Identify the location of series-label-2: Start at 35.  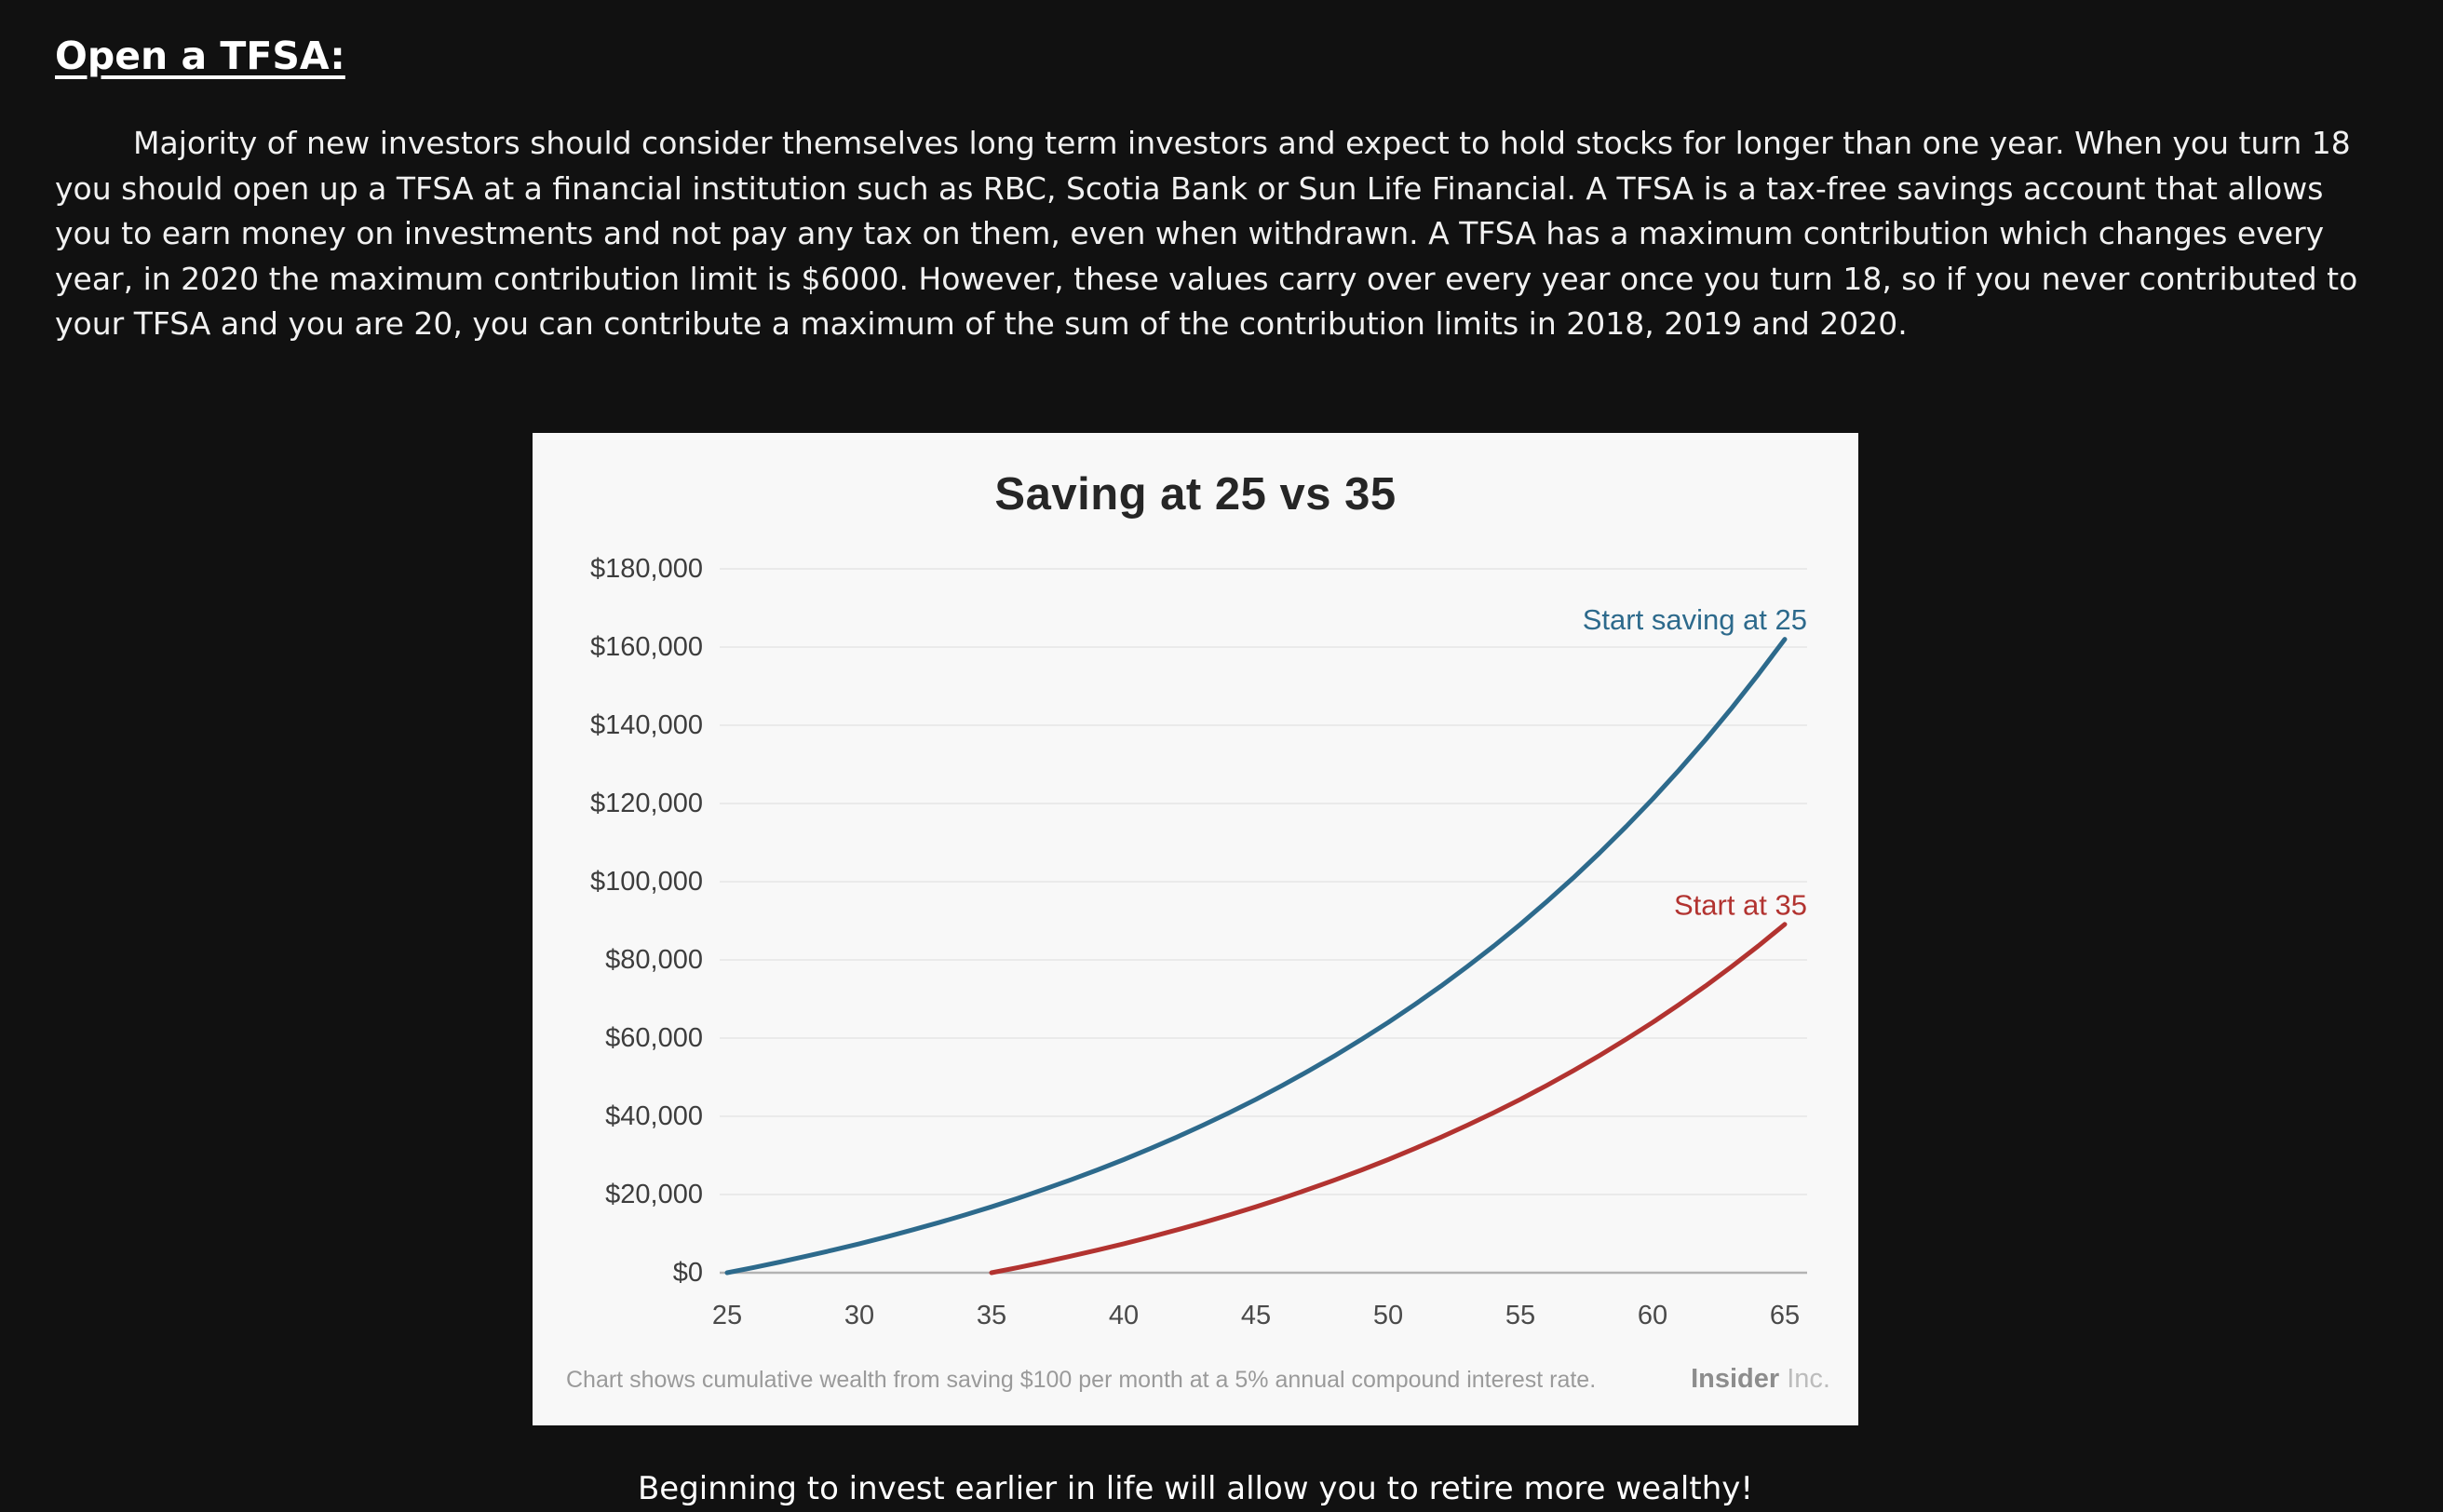
(1740, 905).